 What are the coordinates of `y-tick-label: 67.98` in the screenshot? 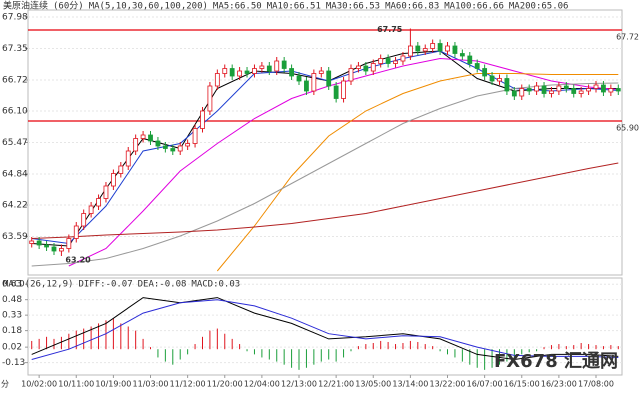 It's located at (15, 18).